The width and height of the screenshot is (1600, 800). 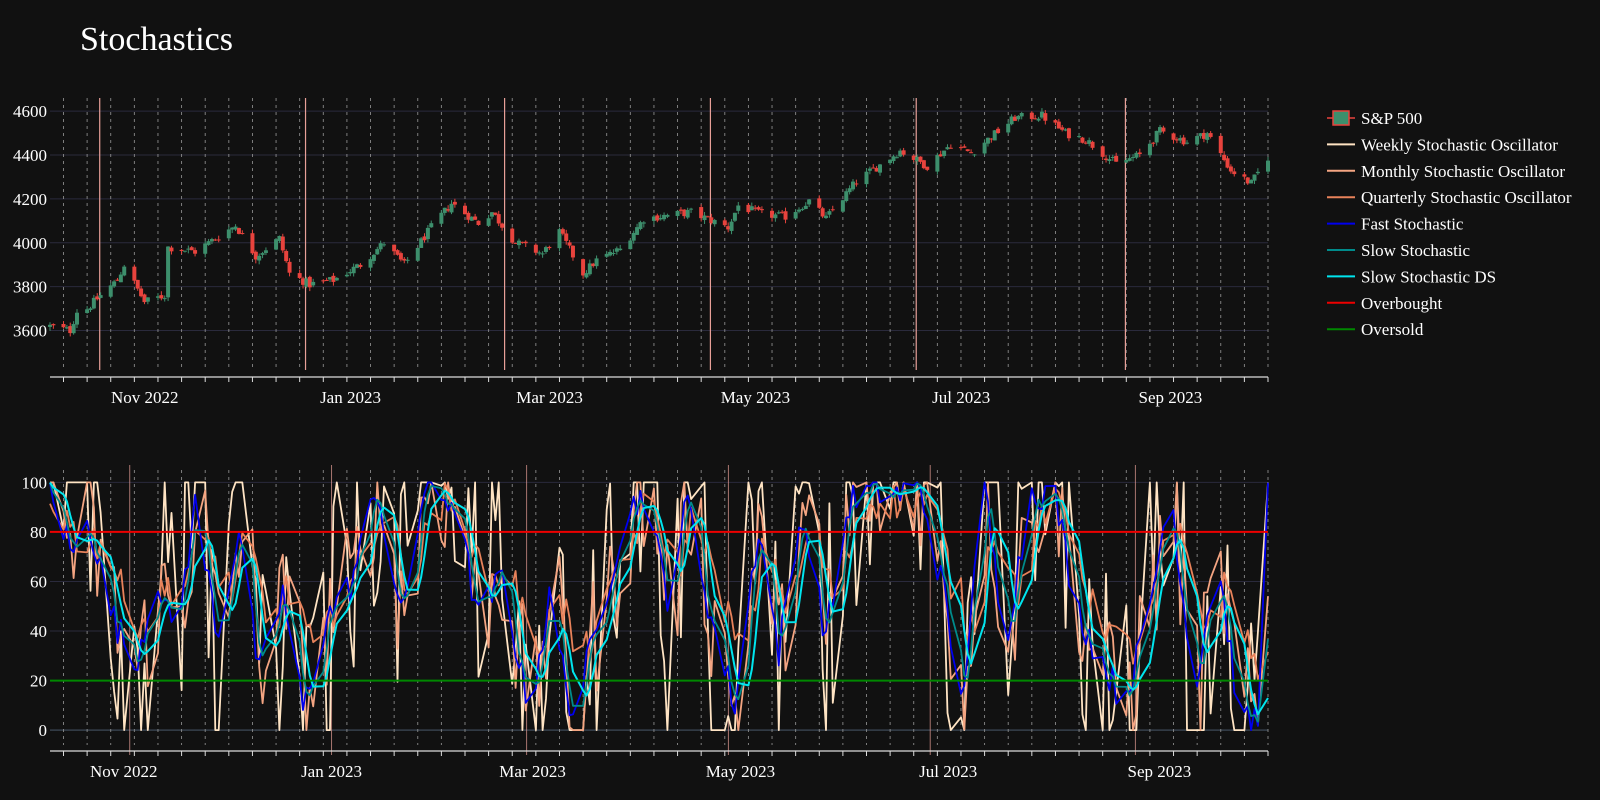 I want to click on price-ytick-label: 3800, so click(x=30, y=287).